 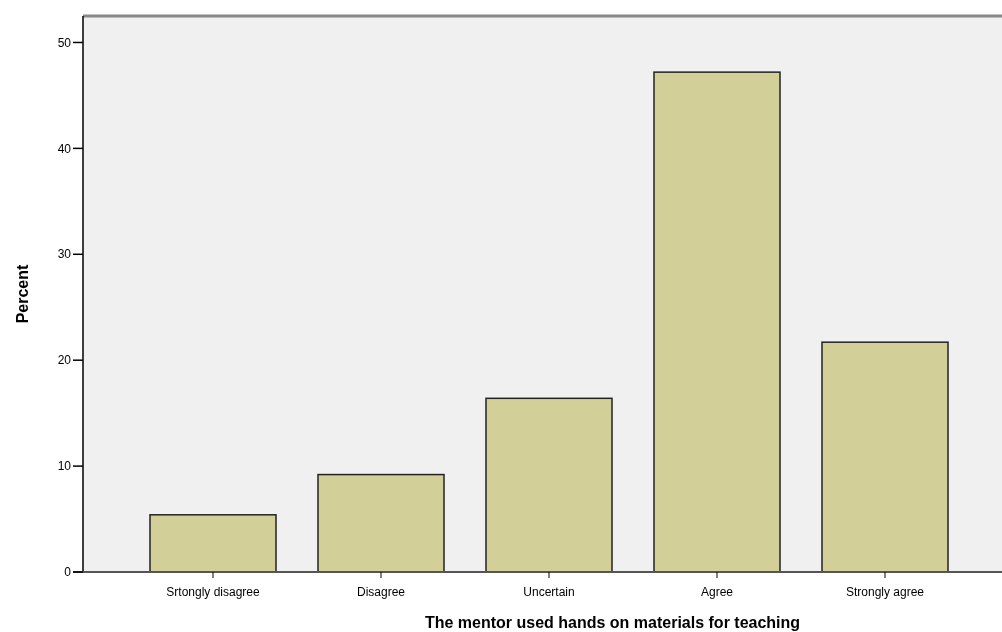 I want to click on x-tick-label: Disagree, so click(x=381, y=592).